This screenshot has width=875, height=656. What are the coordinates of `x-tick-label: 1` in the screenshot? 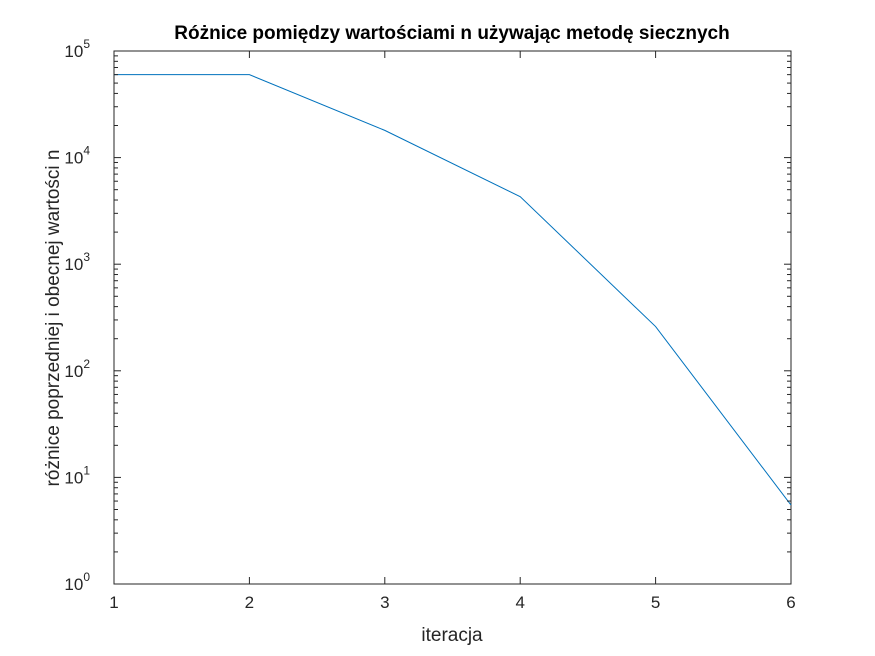 It's located at (113, 602).